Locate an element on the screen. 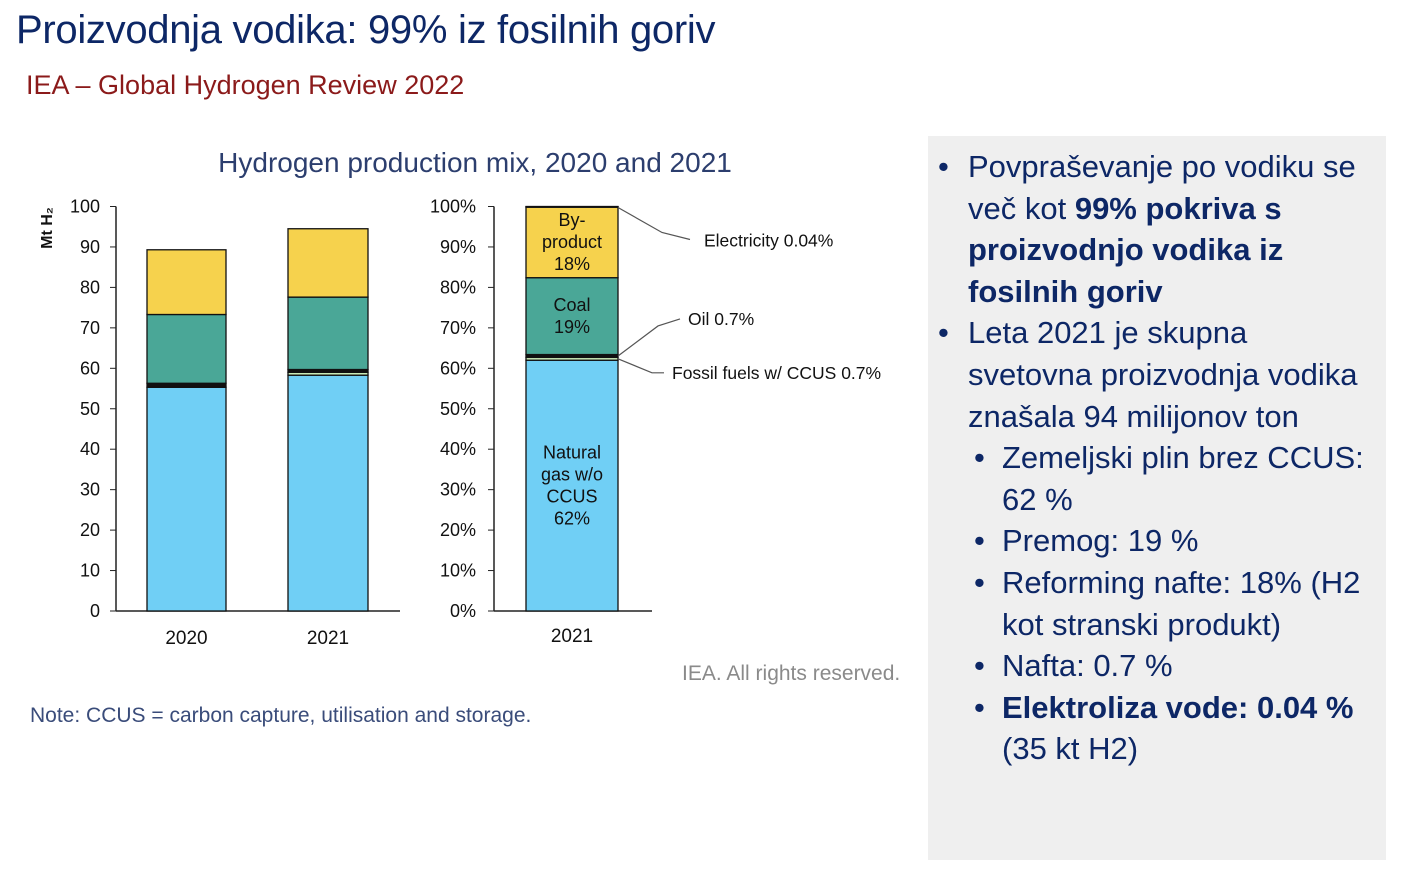 The height and width of the screenshot is (870, 1402). pct-ytick-label: 80% is located at coordinates (458, 287).